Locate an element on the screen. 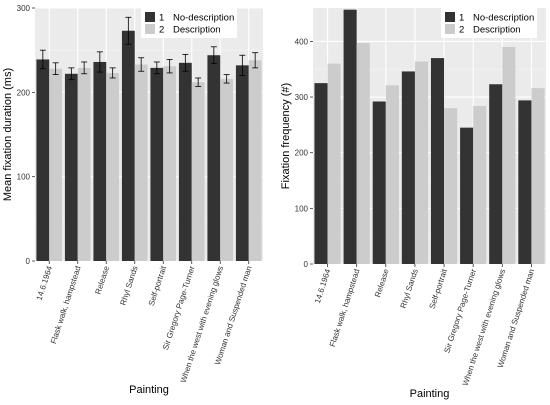  y-axis-title: Fixation frequency (#) is located at coordinates (286, 136).